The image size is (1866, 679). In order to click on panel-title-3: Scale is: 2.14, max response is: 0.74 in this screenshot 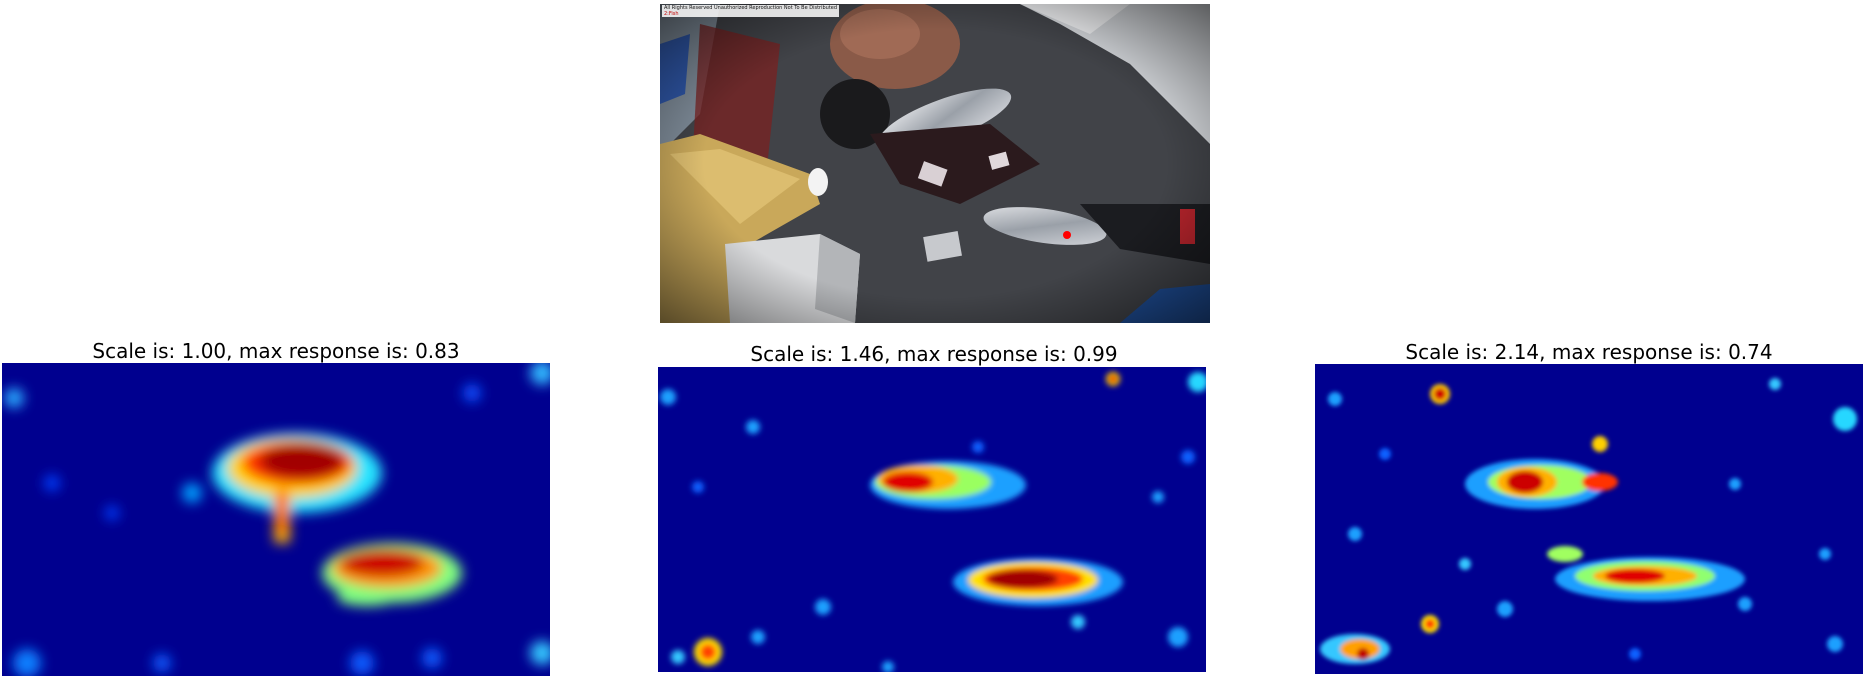, I will do `click(1589, 352)`.